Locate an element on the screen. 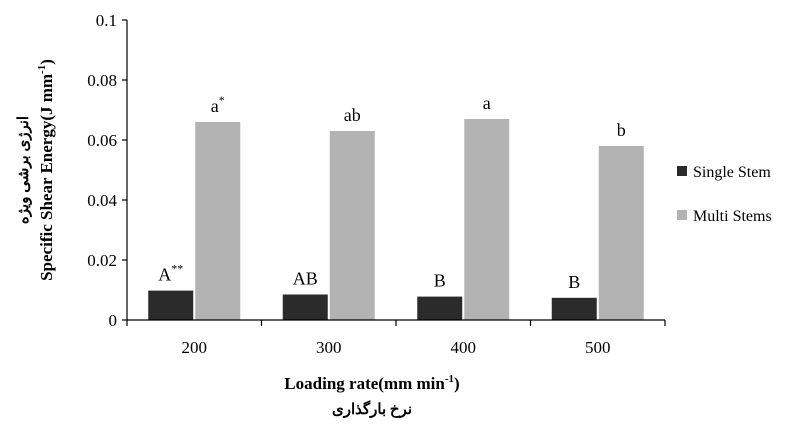  y-tick-label: 0.08 is located at coordinates (102, 80).